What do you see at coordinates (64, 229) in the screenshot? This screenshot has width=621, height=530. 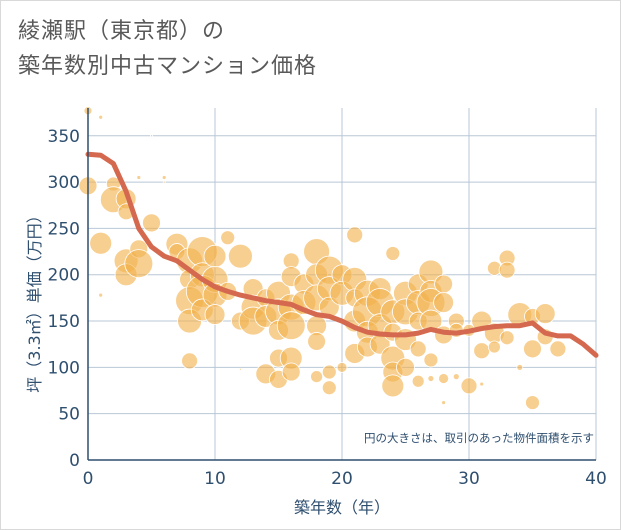 I see `y-tick-label: 250` at bounding box center [64, 229].